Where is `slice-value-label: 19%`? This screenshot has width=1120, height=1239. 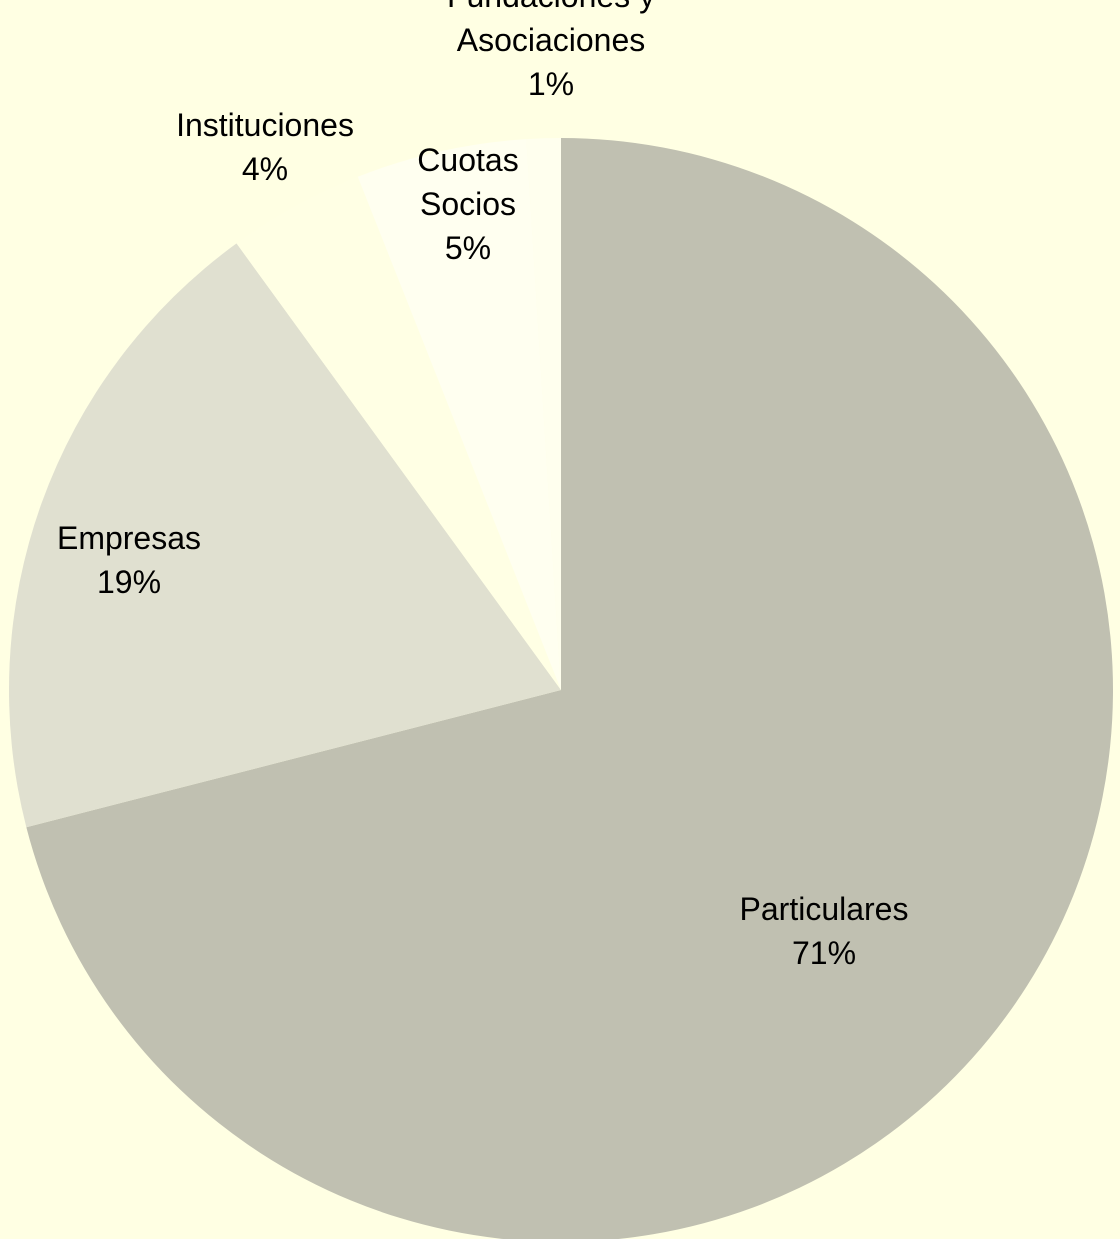
slice-value-label: 19% is located at coordinates (129, 582).